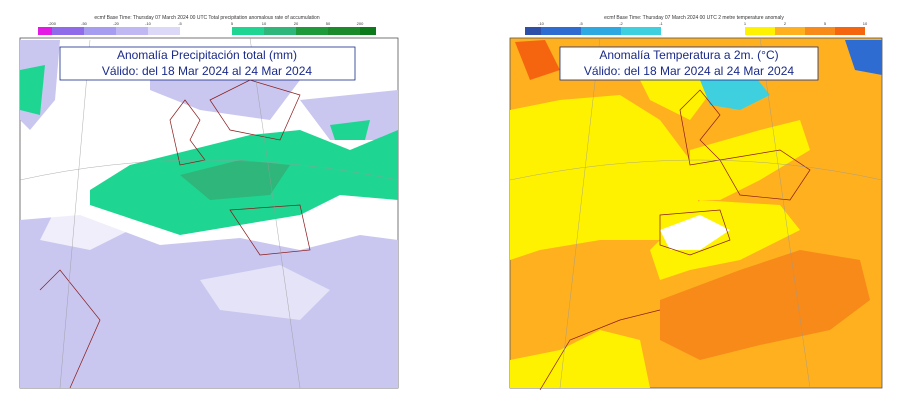  What do you see at coordinates (328, 23) in the screenshot?
I see `colorbar-label: 50` at bounding box center [328, 23].